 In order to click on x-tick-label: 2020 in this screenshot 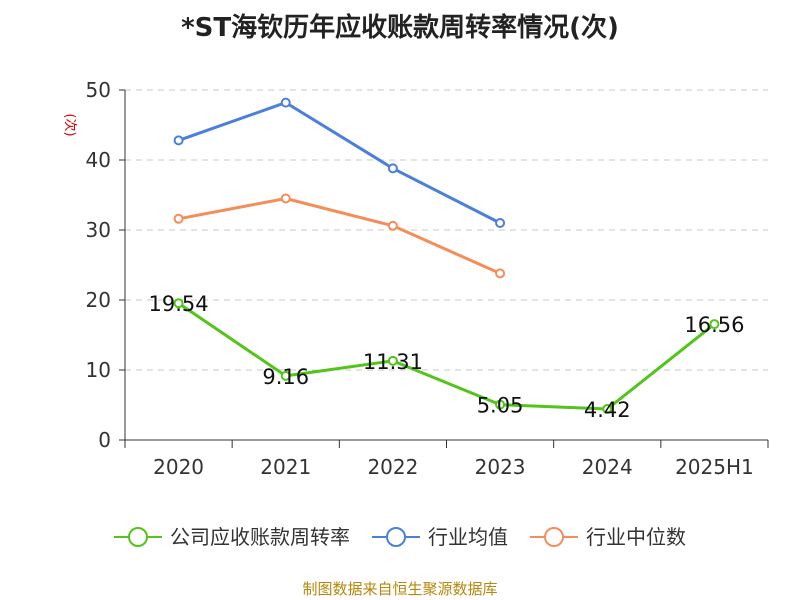, I will do `click(178, 467)`.